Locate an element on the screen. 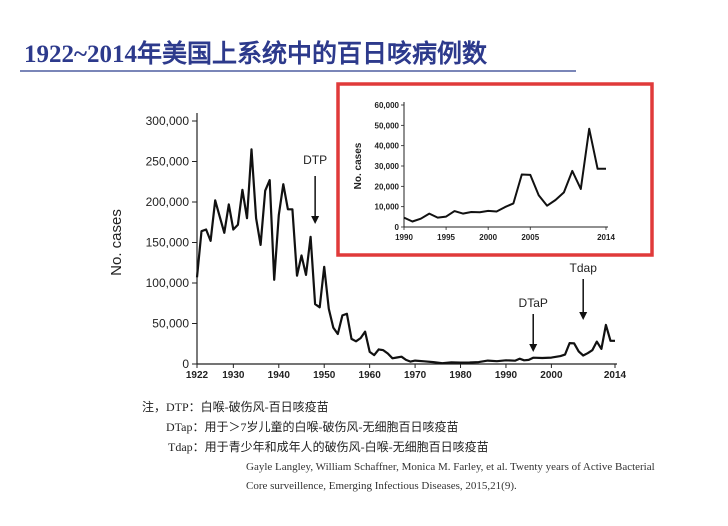  x-tick-label: 1990 is located at coordinates (506, 375).